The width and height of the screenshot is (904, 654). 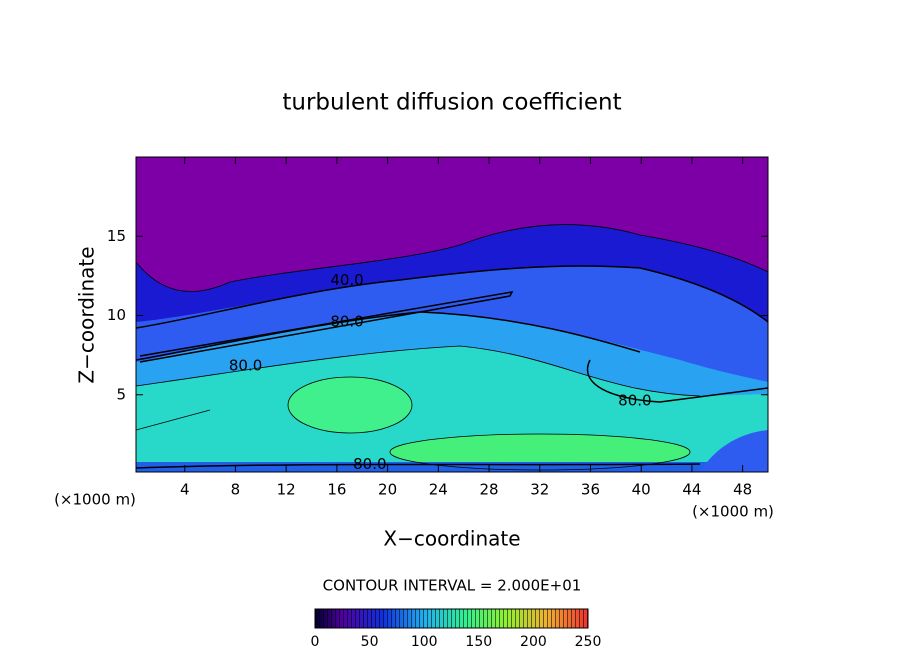 I want to click on x-tick-label: 24, so click(x=438, y=490).